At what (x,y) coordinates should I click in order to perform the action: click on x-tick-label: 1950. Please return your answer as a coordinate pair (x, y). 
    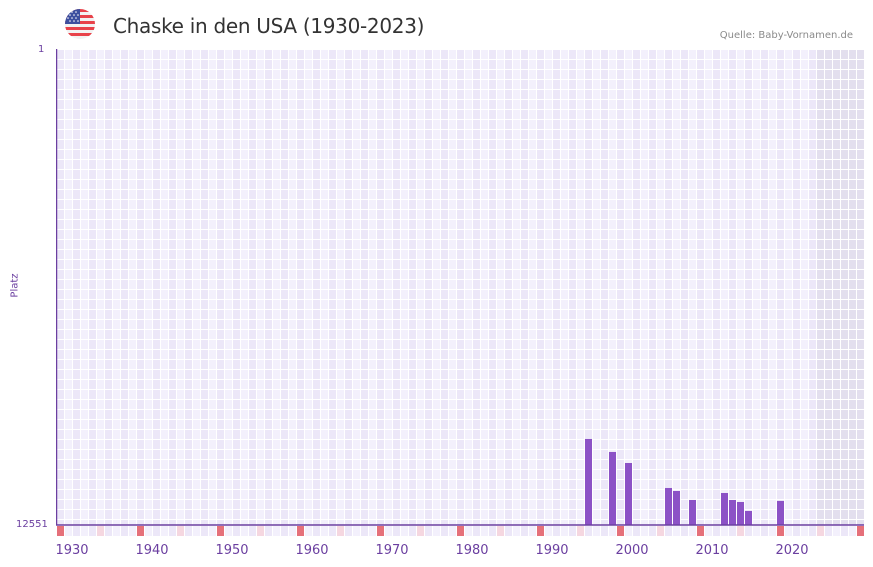
    Looking at the image, I should click on (232, 550).